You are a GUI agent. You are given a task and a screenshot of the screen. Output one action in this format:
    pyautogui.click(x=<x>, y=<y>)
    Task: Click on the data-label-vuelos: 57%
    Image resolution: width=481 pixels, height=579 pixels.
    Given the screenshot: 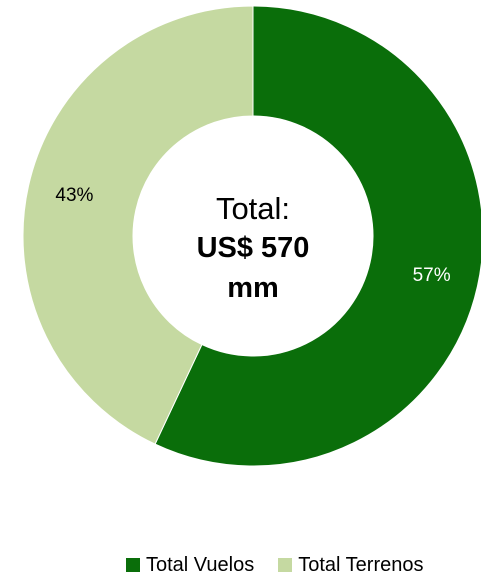 What is the action you would take?
    pyautogui.click(x=432, y=275)
    